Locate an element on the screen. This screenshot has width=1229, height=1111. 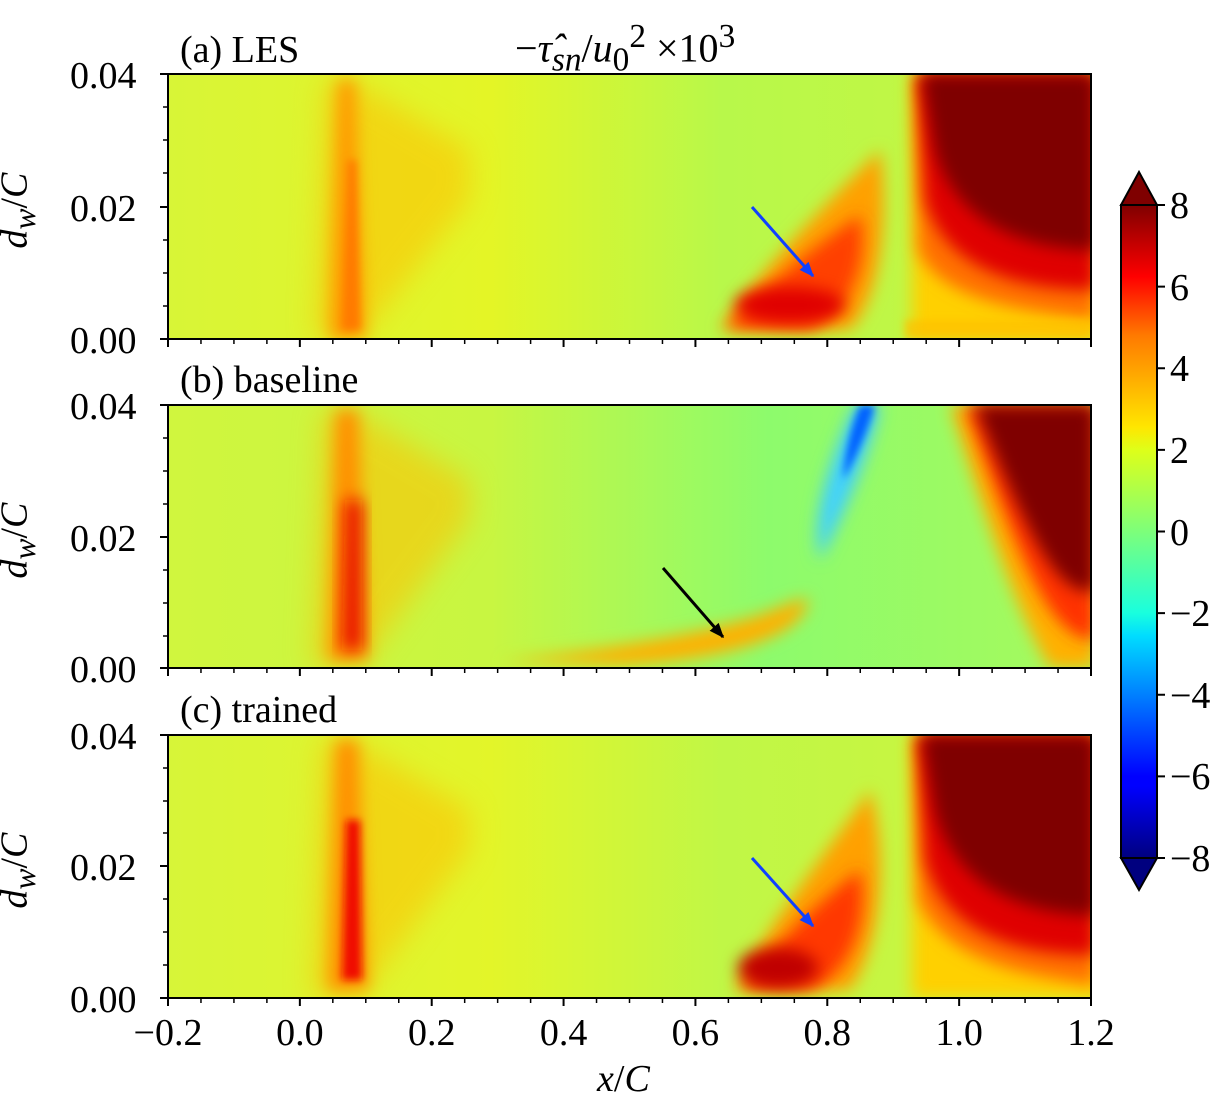
colorbar-tick-label: −4 is located at coordinates (1190, 695).